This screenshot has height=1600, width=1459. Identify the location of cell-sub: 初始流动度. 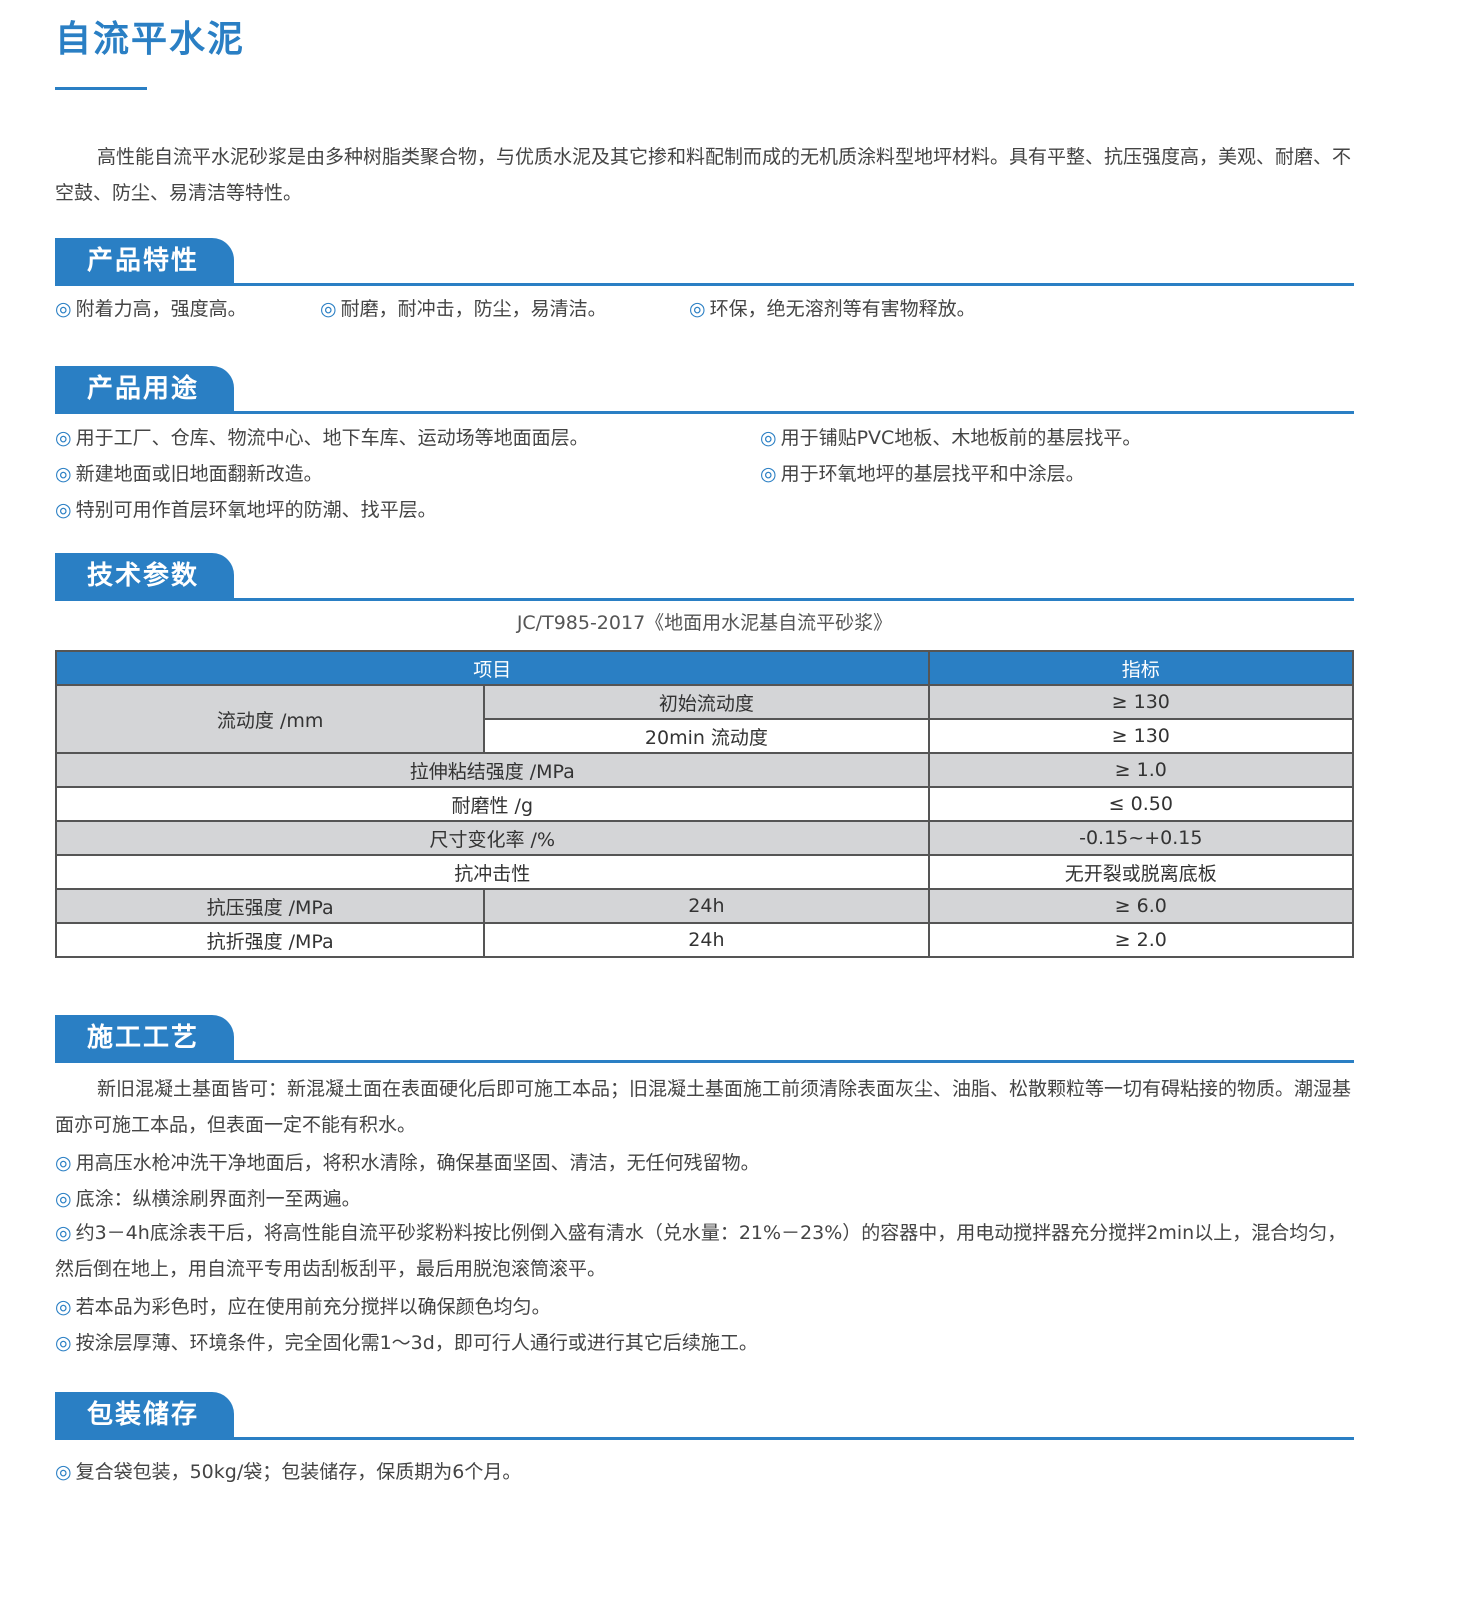
(706, 702).